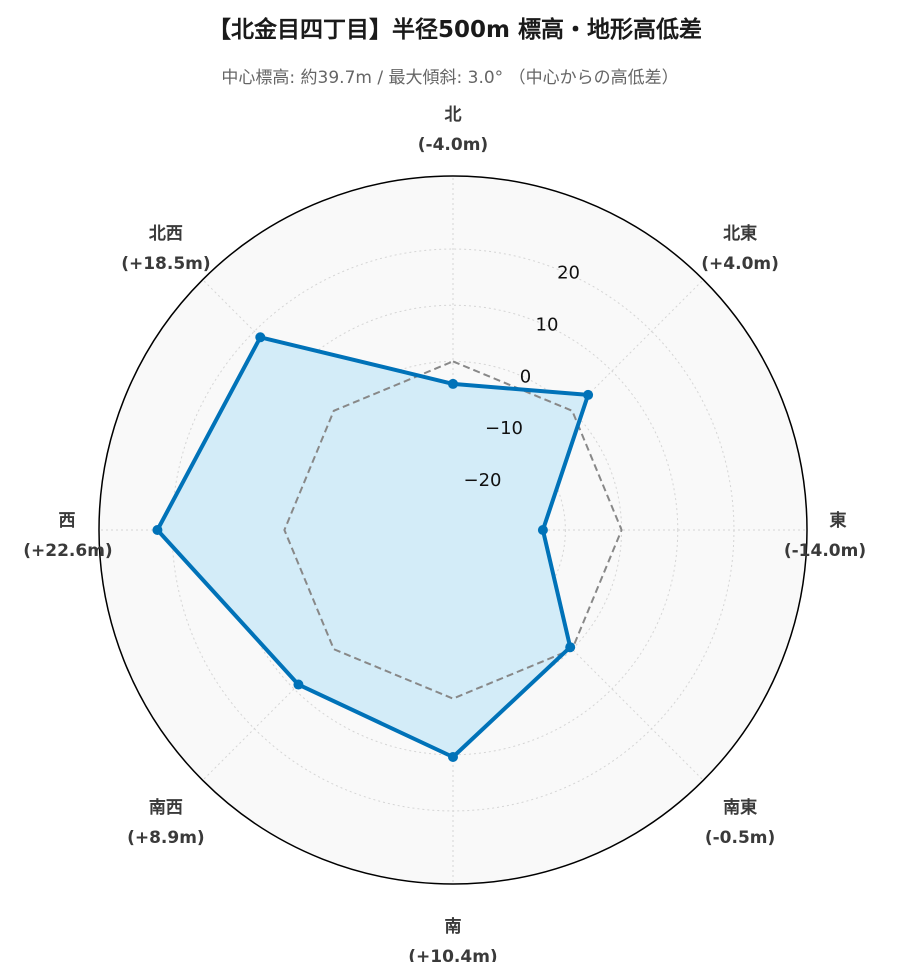 The height and width of the screenshot is (962, 903). I want to click on direction-value-label: (+10.4m), so click(452, 954).